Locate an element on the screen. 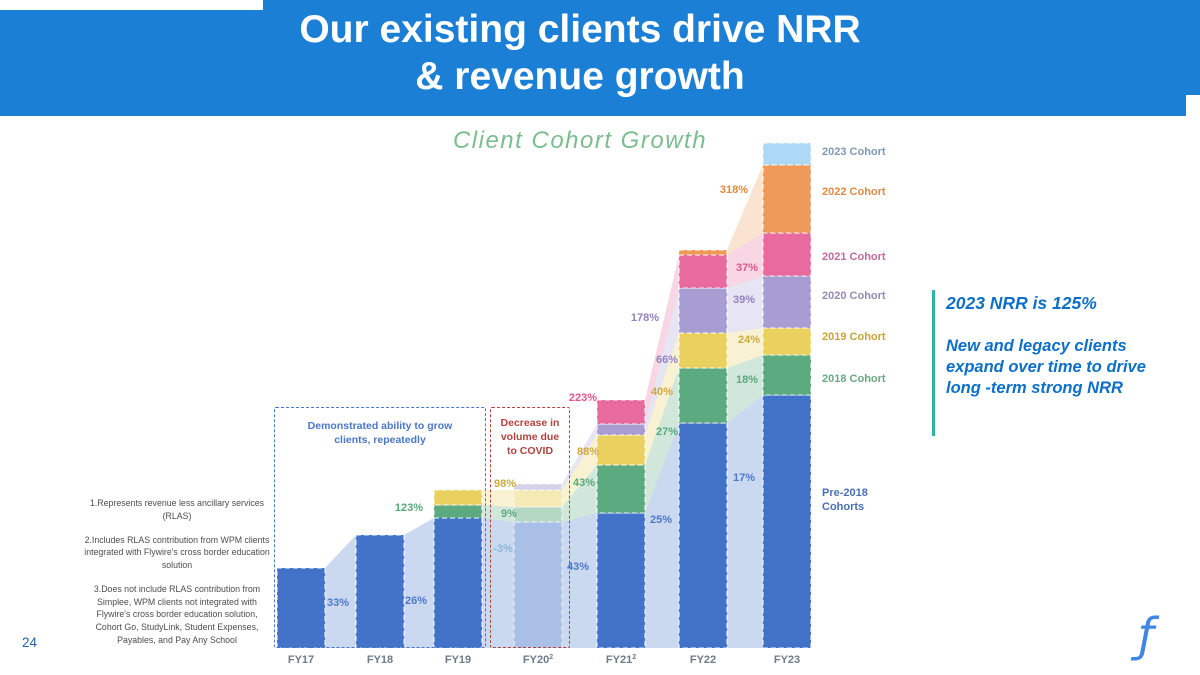  flow-ribbon-c2021-FY21-to-FY22 is located at coordinates (662, 339).